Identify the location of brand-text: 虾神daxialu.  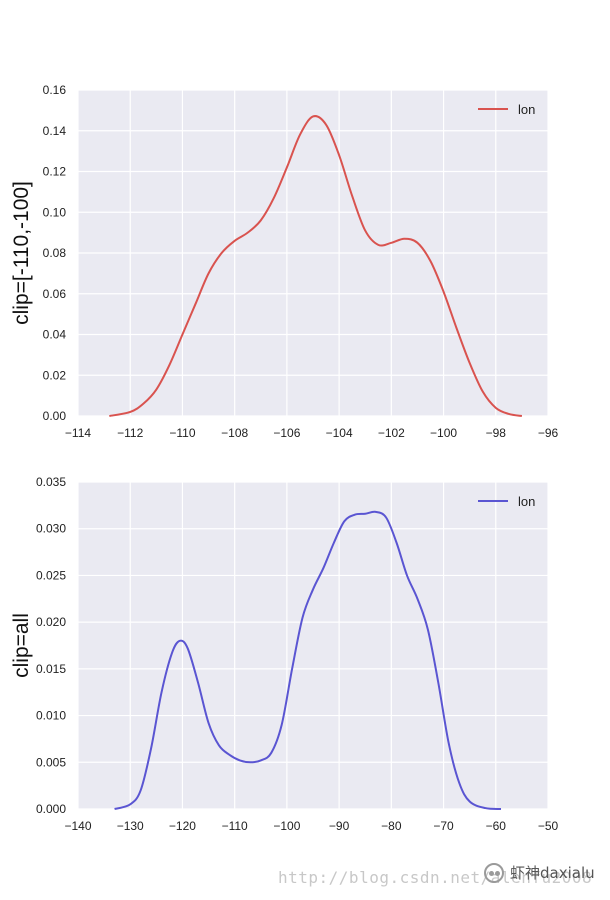
(552, 873).